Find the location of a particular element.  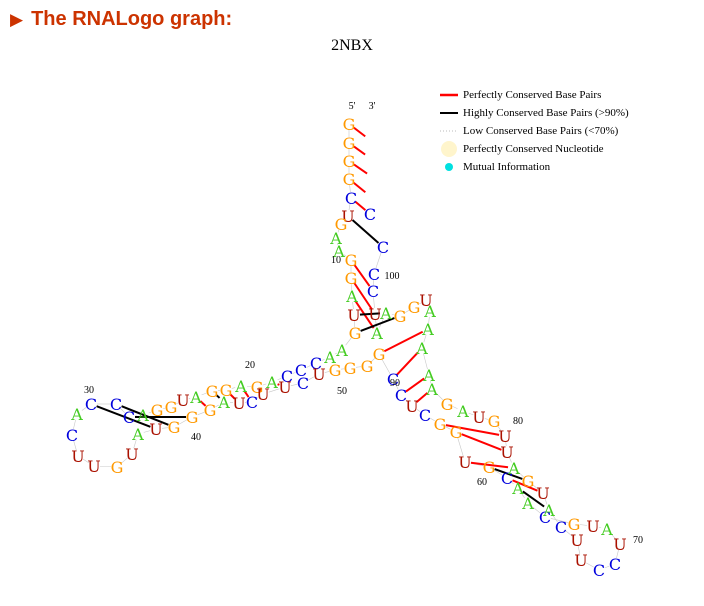

dotted-line-icon is located at coordinates (449, 131).